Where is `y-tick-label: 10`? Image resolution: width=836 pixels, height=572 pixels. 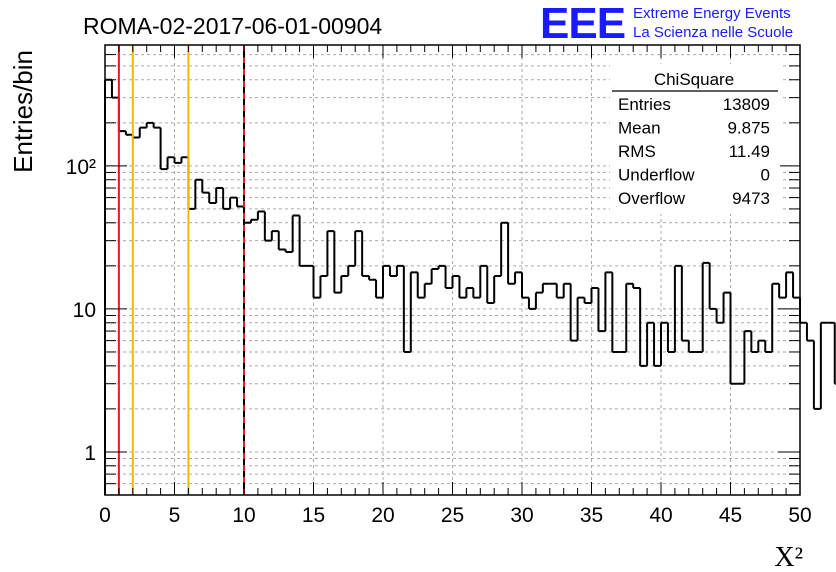
y-tick-label: 10 is located at coordinates (84, 310).